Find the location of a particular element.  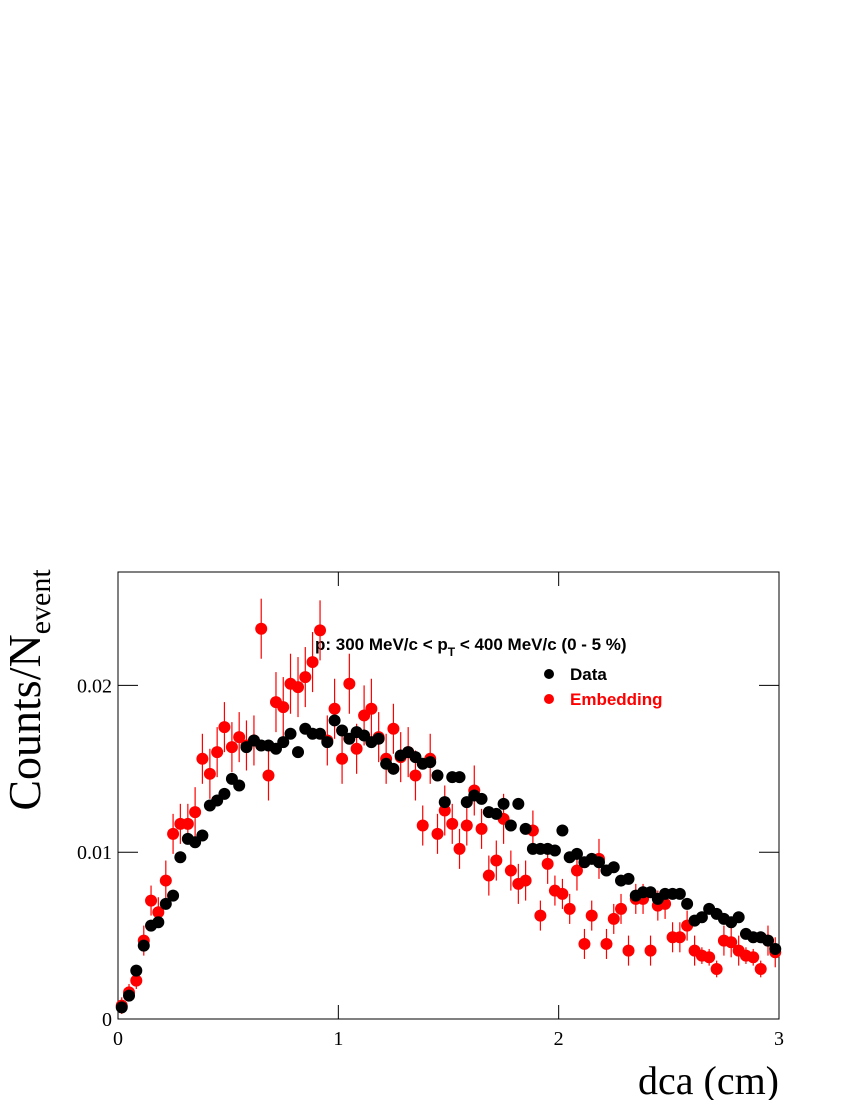

y-axis-label-sub: event is located at coordinates (40, 602).